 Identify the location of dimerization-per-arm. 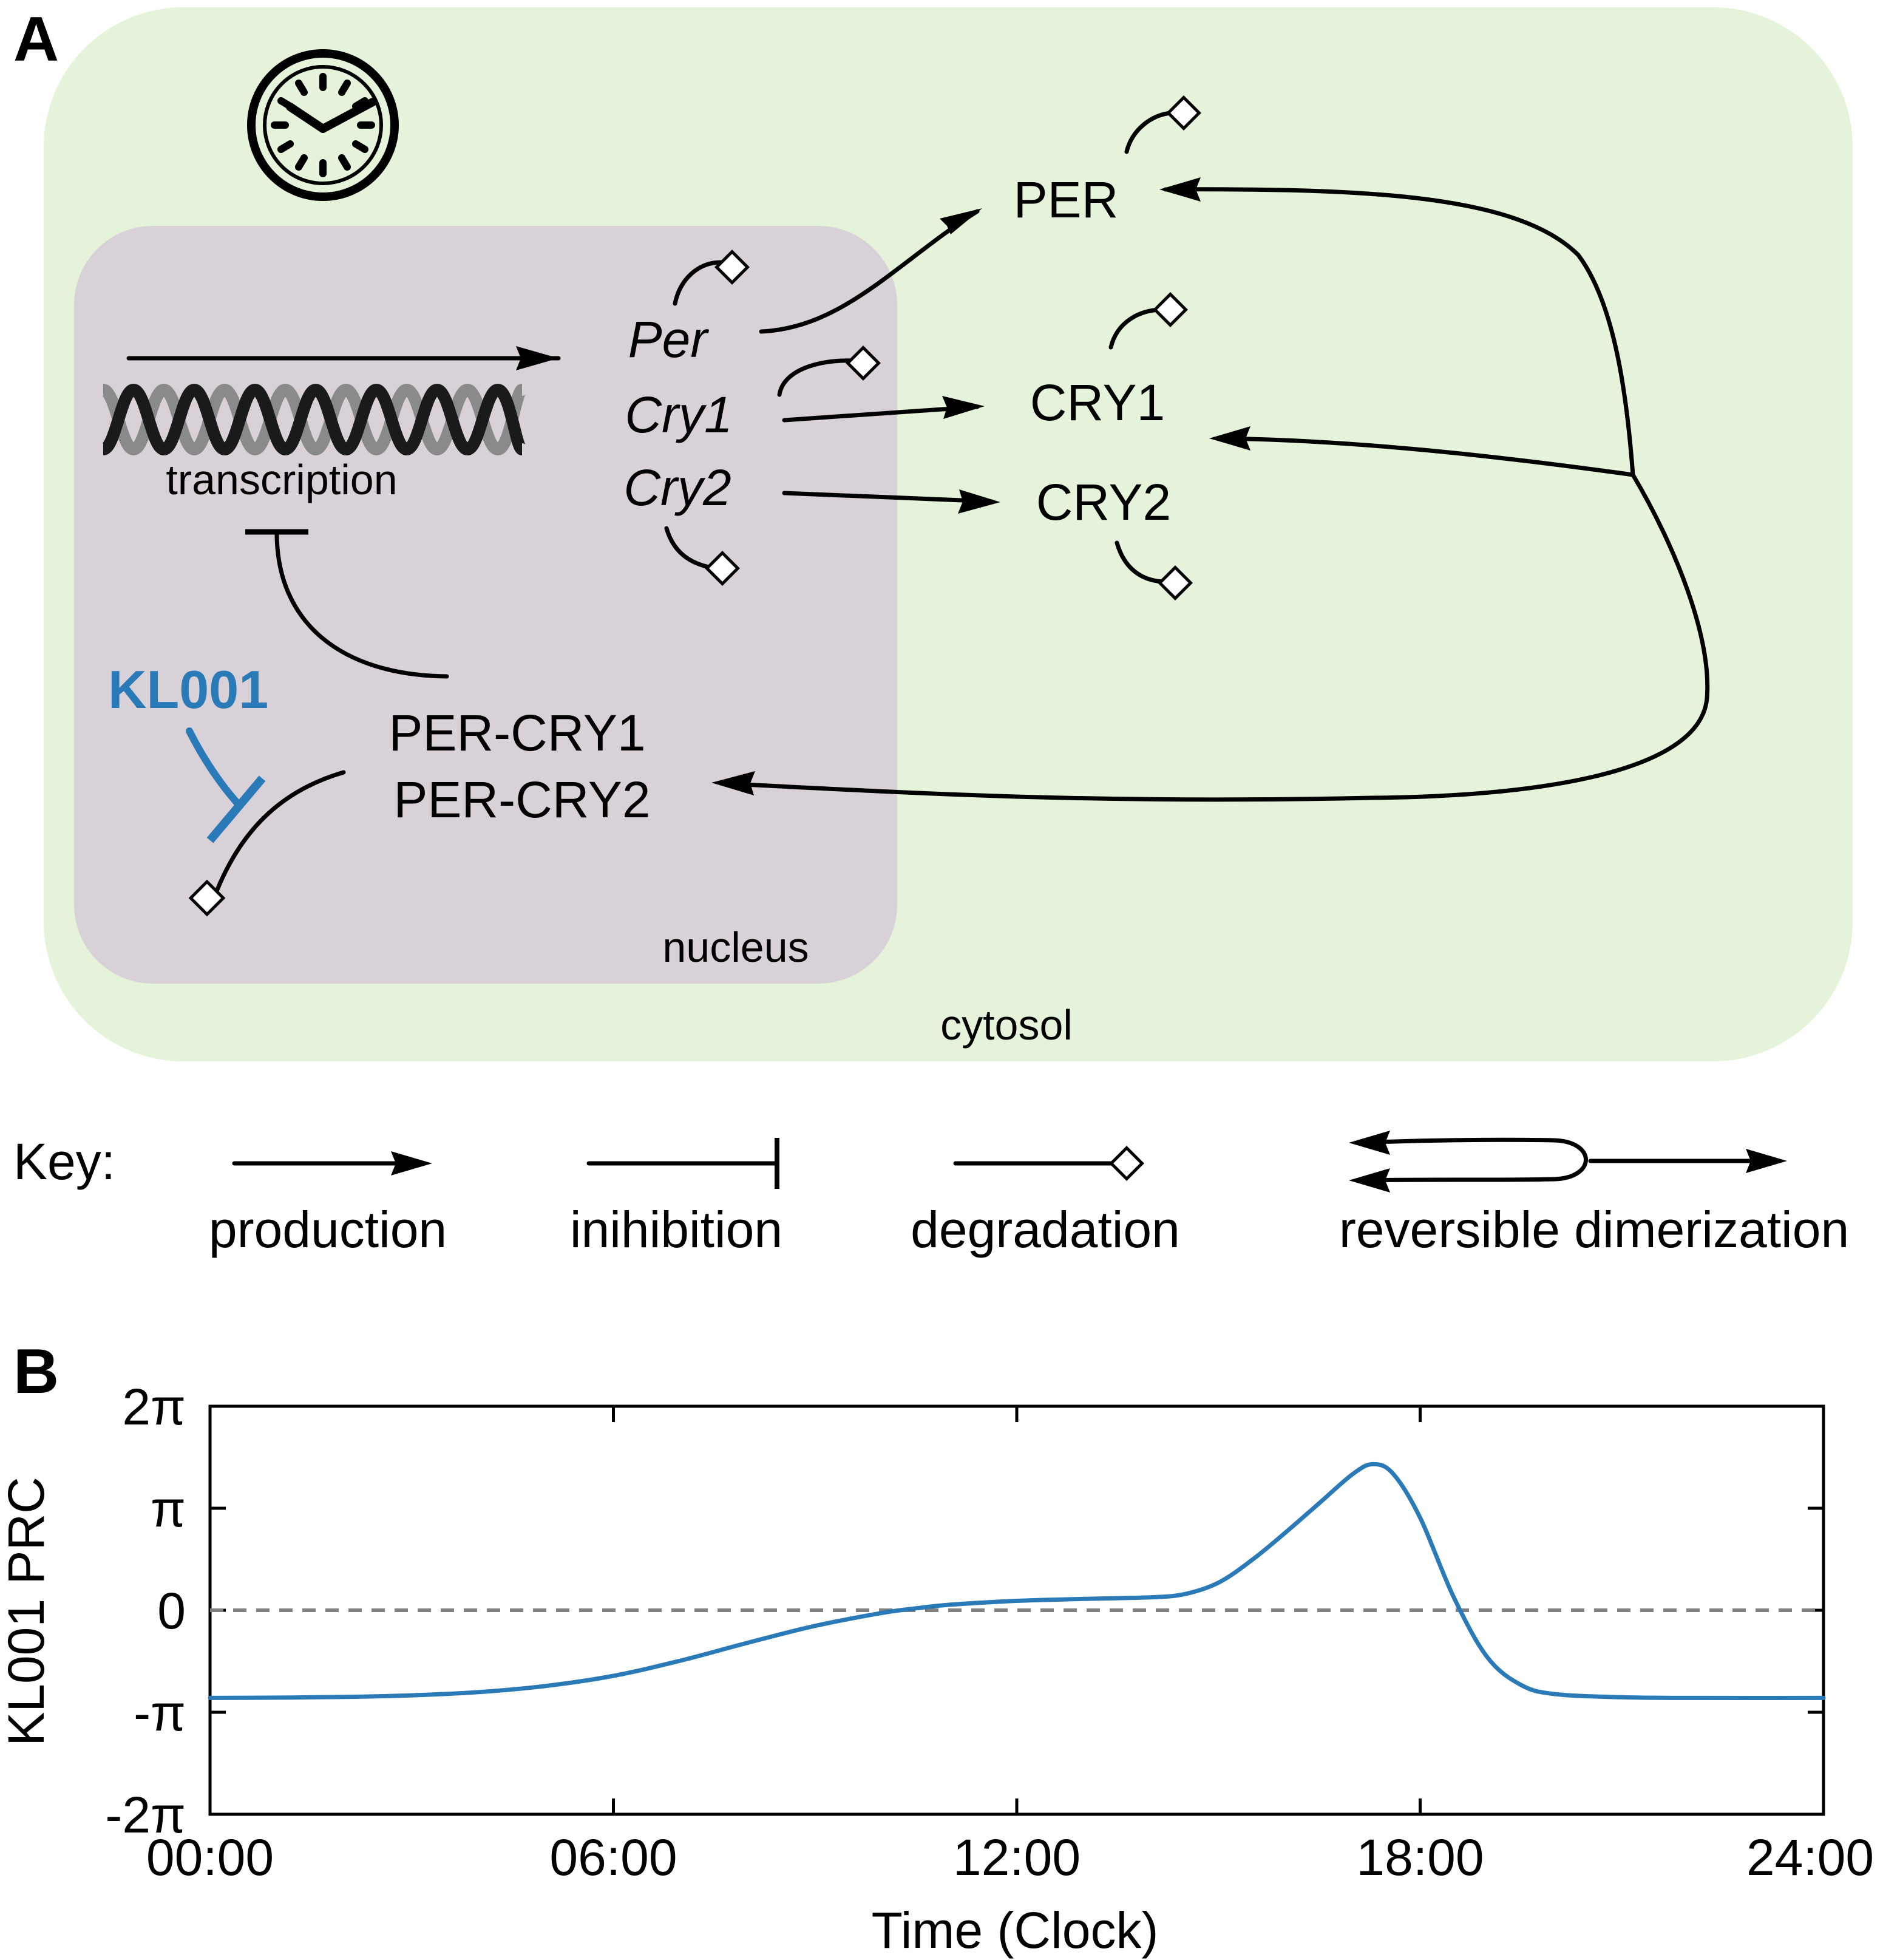
(1399, 332).